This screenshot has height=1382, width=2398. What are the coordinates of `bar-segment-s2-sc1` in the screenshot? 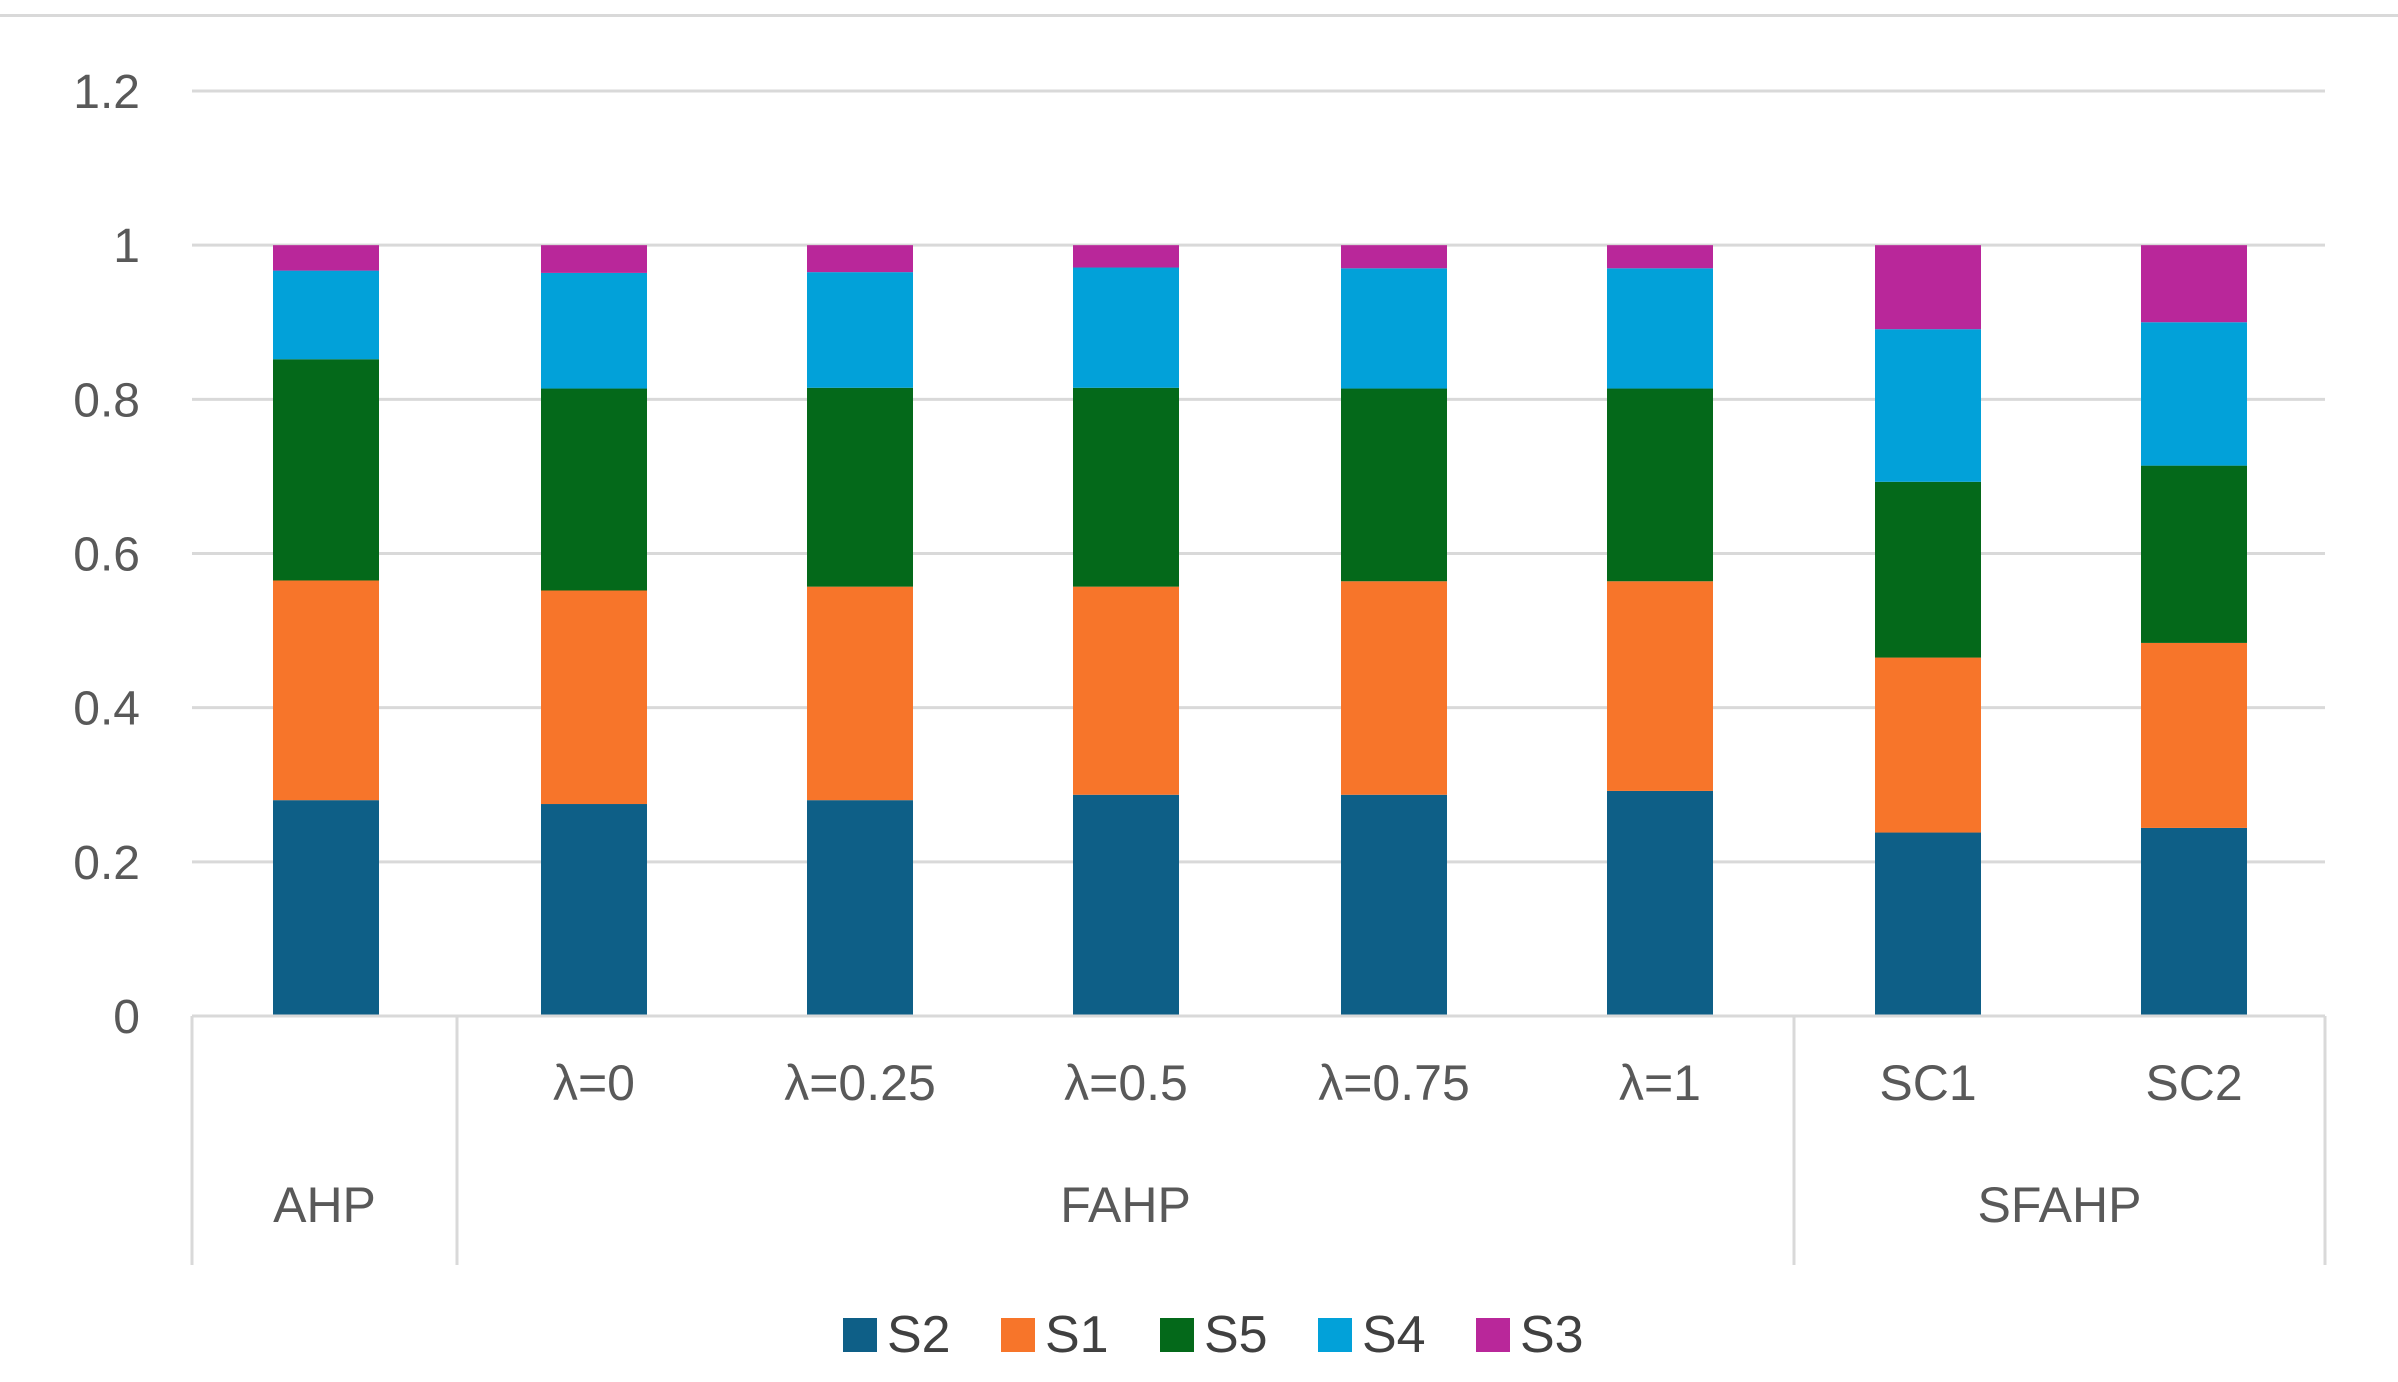 It's located at (1928, 924).